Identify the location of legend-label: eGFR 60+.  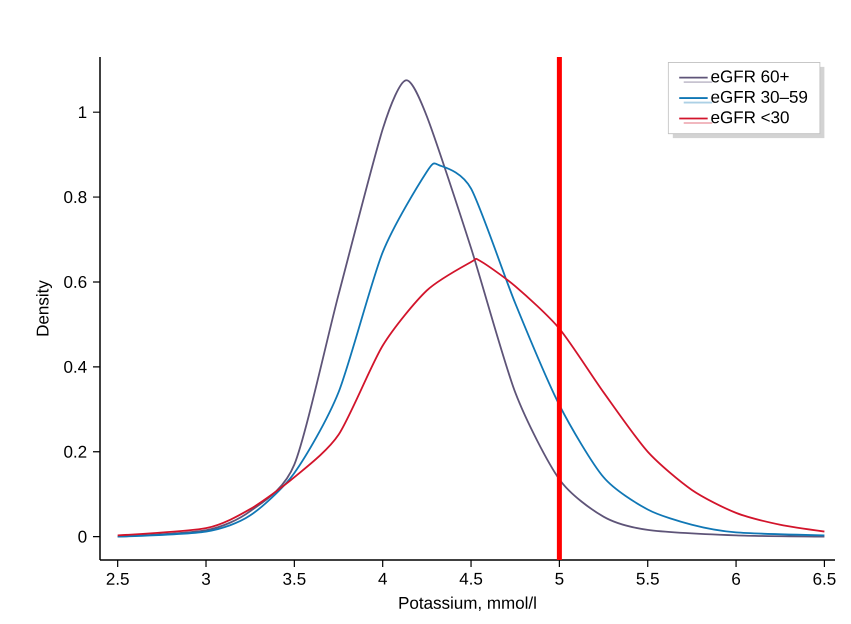
(750, 76).